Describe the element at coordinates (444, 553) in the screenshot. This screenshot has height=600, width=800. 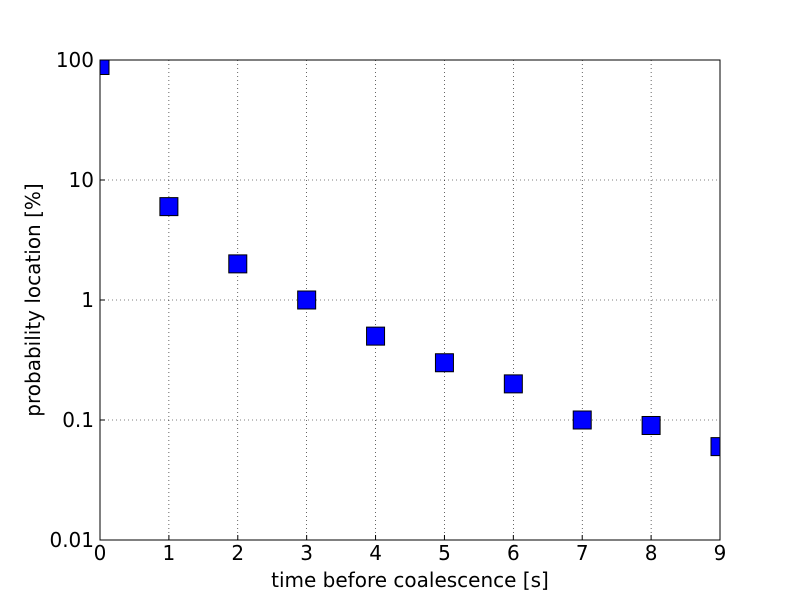
I see `x-tick-label: 5` at that location.